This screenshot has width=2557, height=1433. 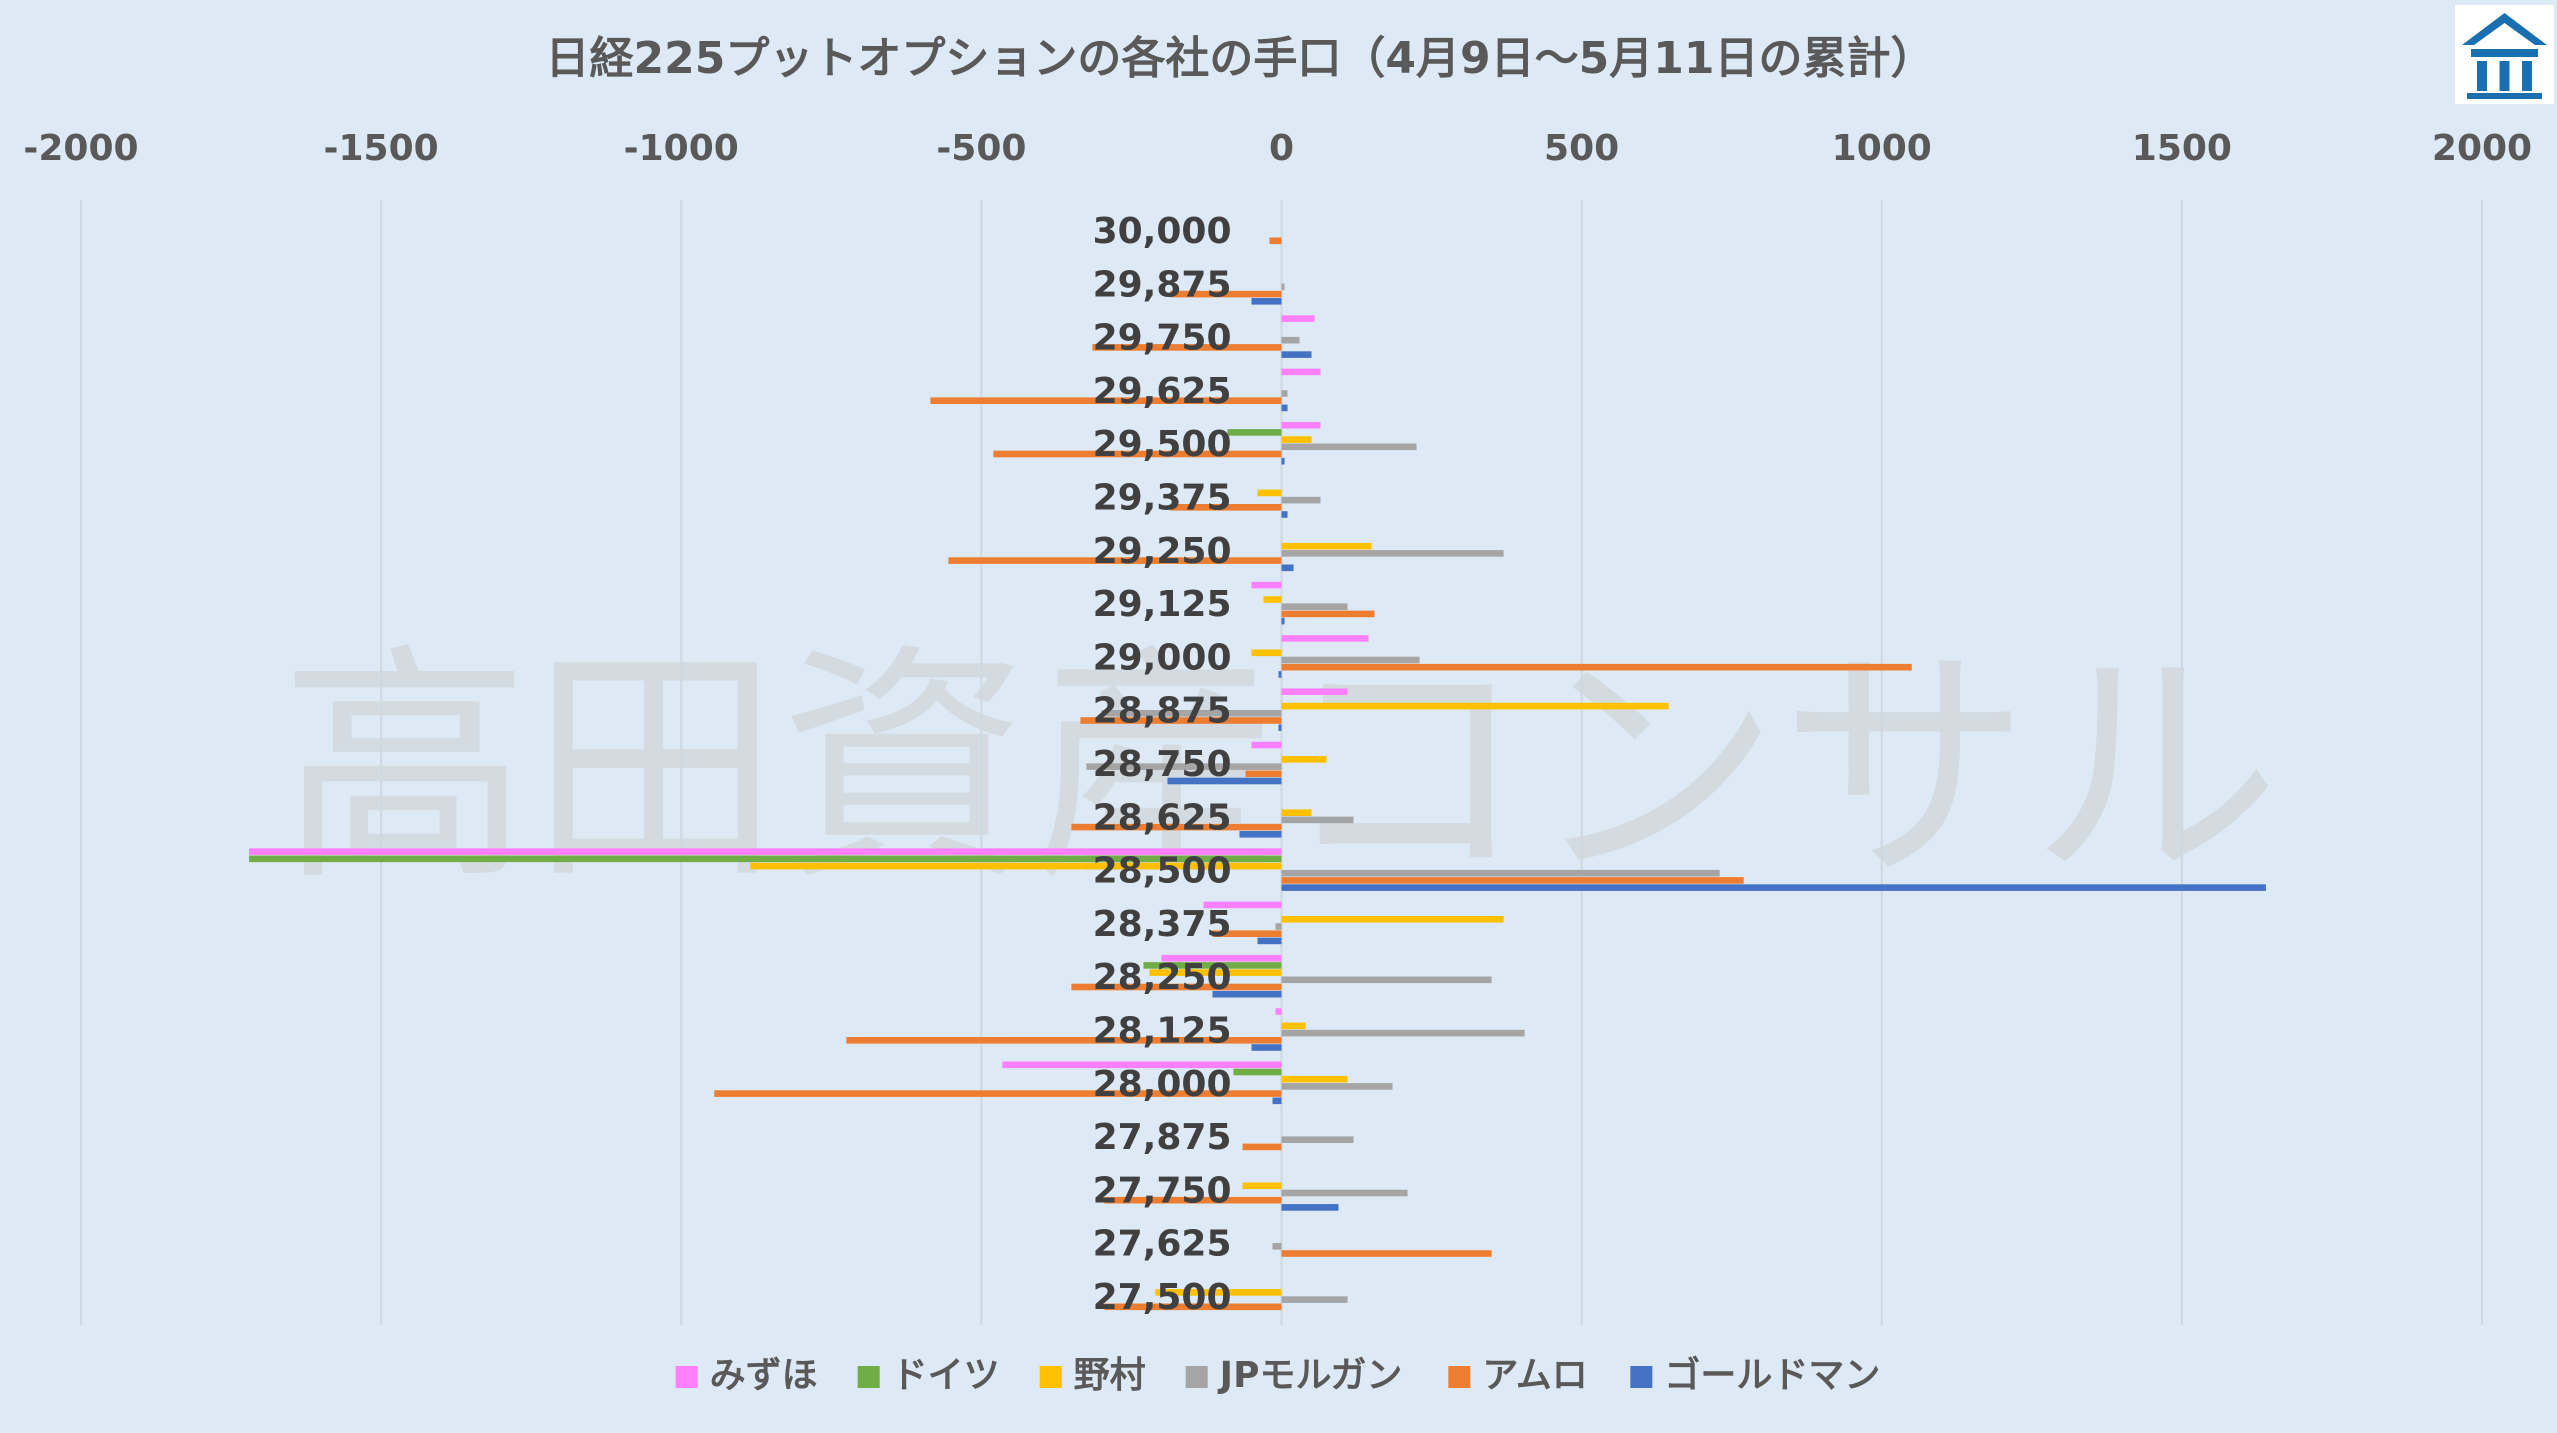 What do you see at coordinates (1162, 817) in the screenshot?
I see `category-label: 28,625` at bounding box center [1162, 817].